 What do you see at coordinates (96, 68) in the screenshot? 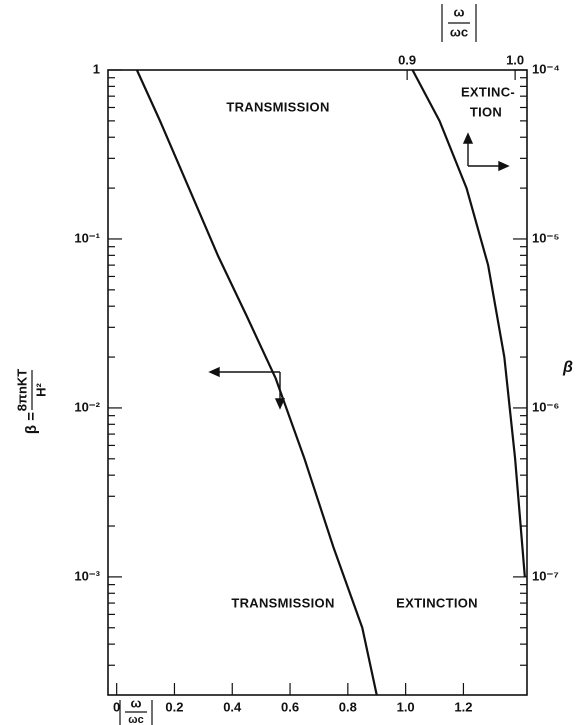
I see `y-tick-label: 1` at bounding box center [96, 68].